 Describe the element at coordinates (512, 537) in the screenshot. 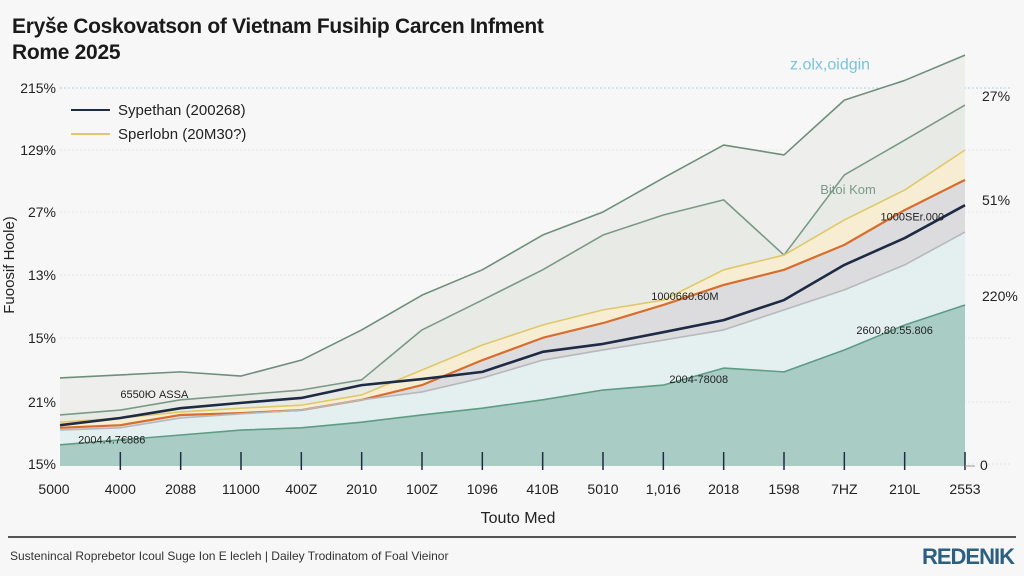

I see `footer-divider` at that location.